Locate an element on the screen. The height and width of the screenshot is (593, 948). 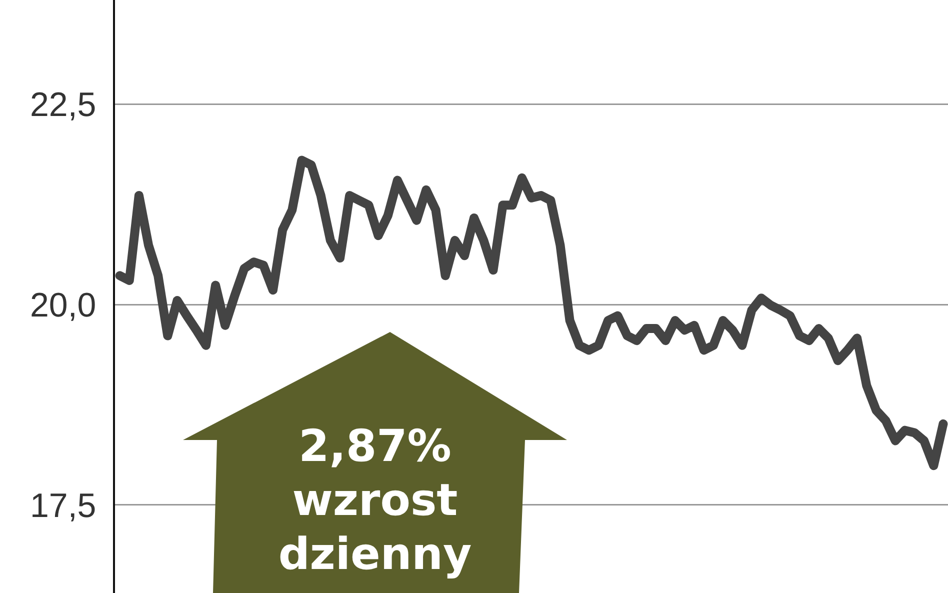
annotation: 2,87% wzrost dzienny is located at coordinates (375, 501).